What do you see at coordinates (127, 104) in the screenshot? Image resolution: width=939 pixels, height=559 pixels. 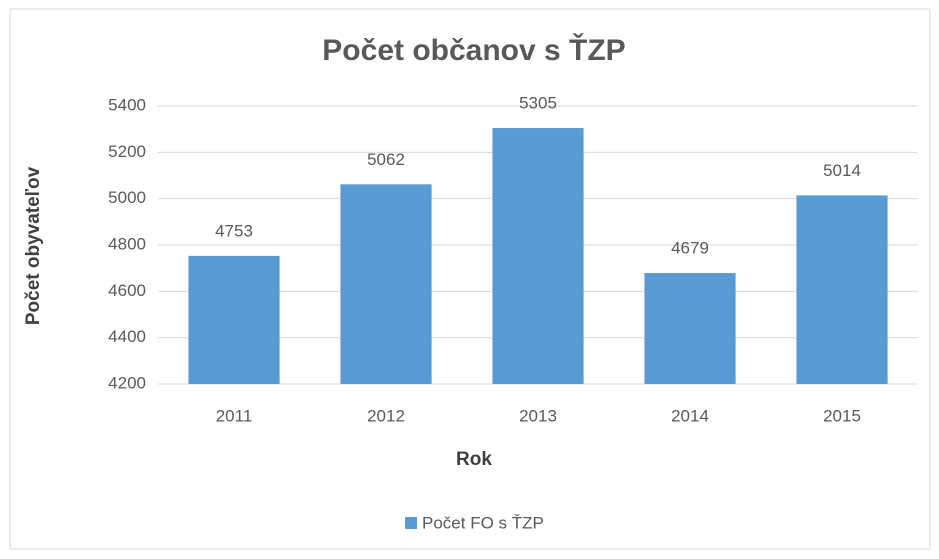 I see `y-tick-label: 5400` at bounding box center [127, 104].